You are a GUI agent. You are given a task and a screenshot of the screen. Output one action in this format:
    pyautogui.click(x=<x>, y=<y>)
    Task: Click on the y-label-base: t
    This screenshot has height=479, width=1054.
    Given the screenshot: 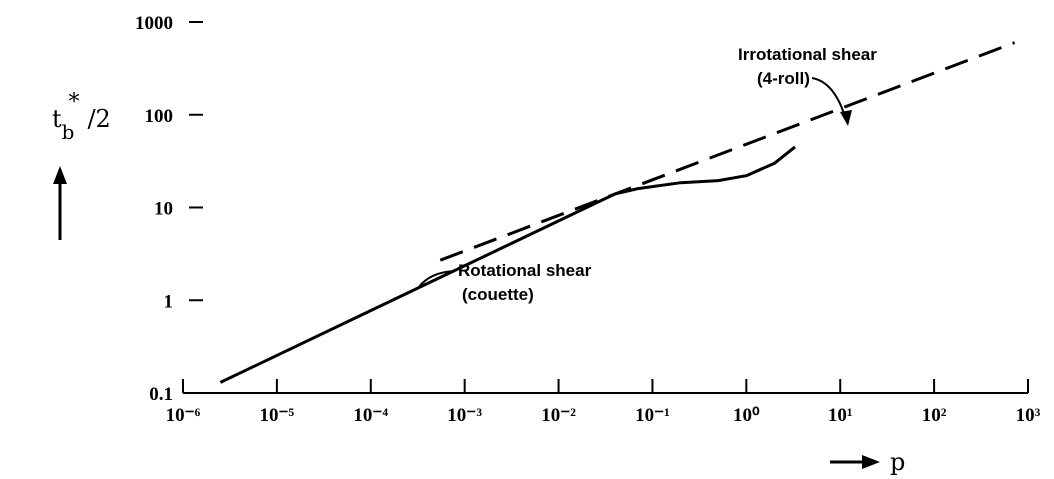 What is the action you would take?
    pyautogui.click(x=57, y=119)
    